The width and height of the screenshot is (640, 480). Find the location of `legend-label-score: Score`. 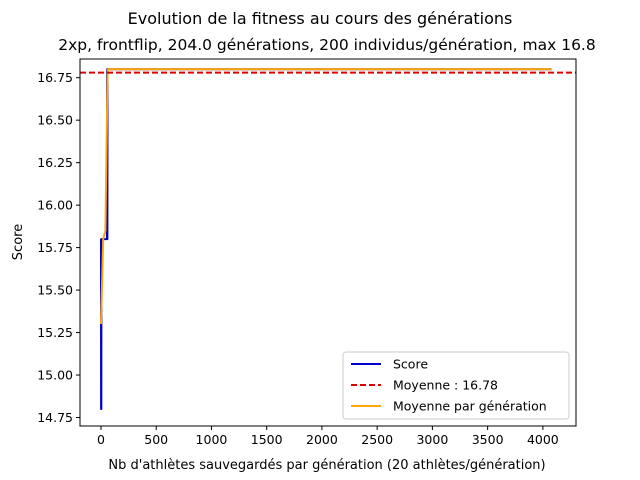

legend-label-score: Score is located at coordinates (410, 364).